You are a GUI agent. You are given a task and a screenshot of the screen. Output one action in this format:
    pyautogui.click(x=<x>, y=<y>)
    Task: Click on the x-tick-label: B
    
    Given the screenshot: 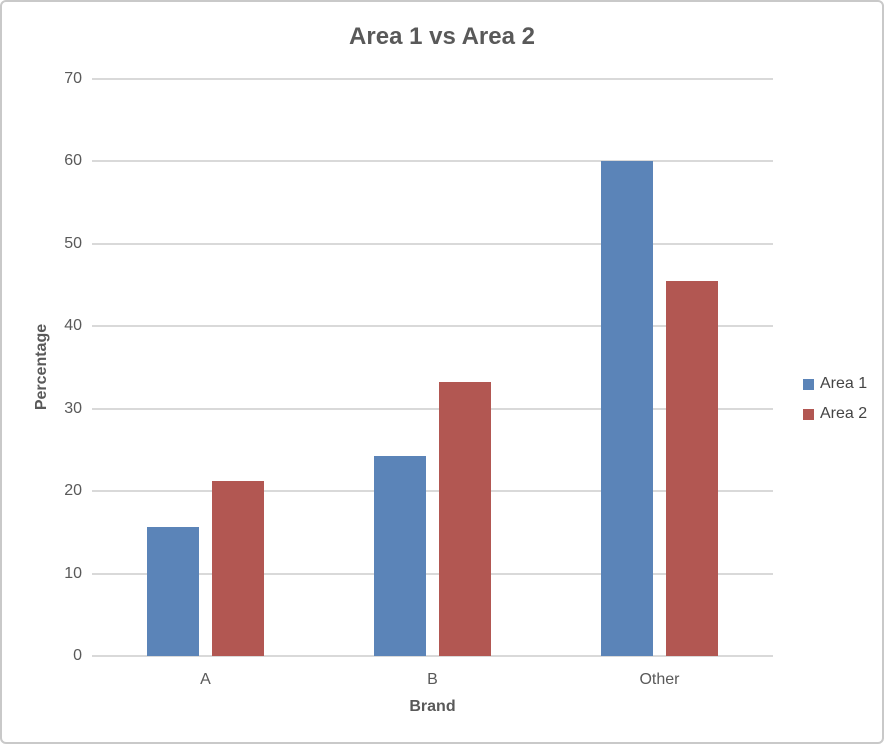 What is the action you would take?
    pyautogui.click(x=432, y=679)
    